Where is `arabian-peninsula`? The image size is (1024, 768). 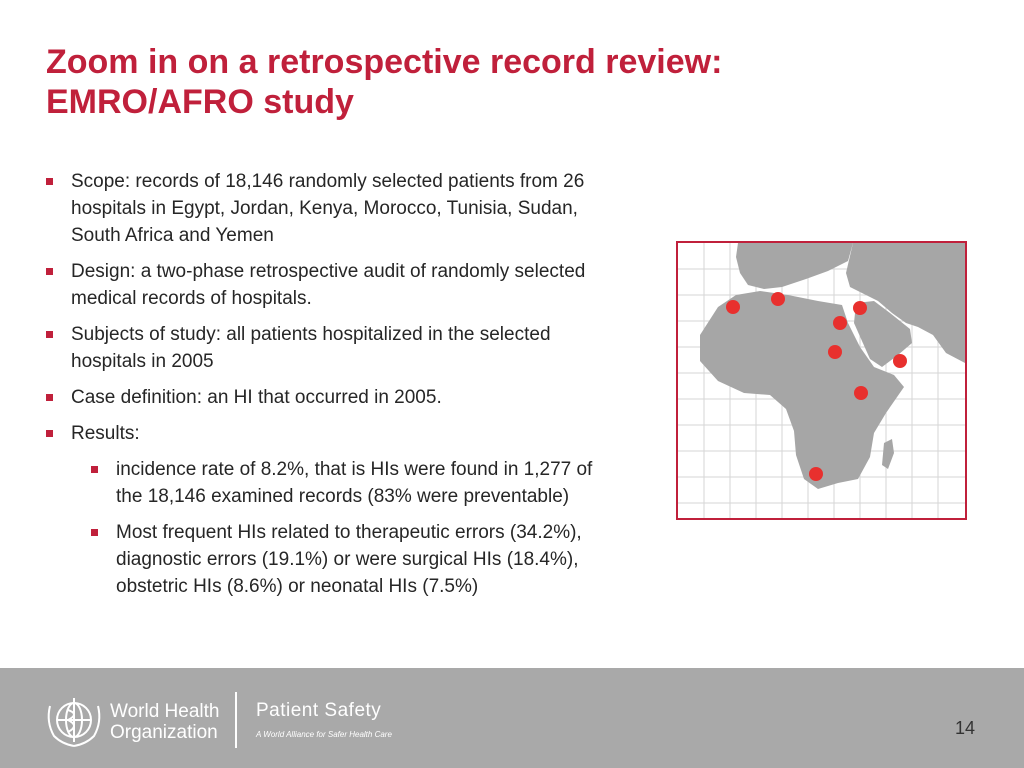
arabian-peninsula is located at coordinates (883, 334).